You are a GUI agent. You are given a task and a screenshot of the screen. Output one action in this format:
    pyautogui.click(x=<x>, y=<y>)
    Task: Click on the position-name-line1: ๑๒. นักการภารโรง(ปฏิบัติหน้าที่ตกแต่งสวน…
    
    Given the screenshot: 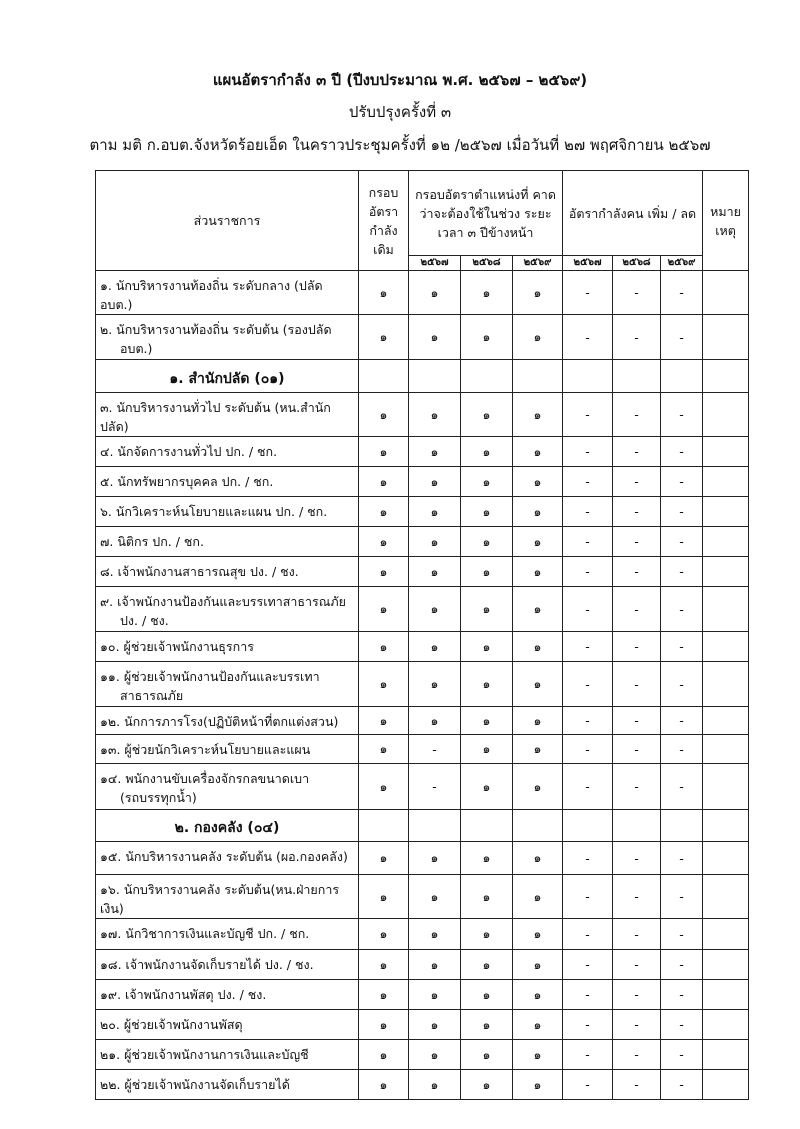 What is the action you would take?
    pyautogui.click(x=219, y=721)
    